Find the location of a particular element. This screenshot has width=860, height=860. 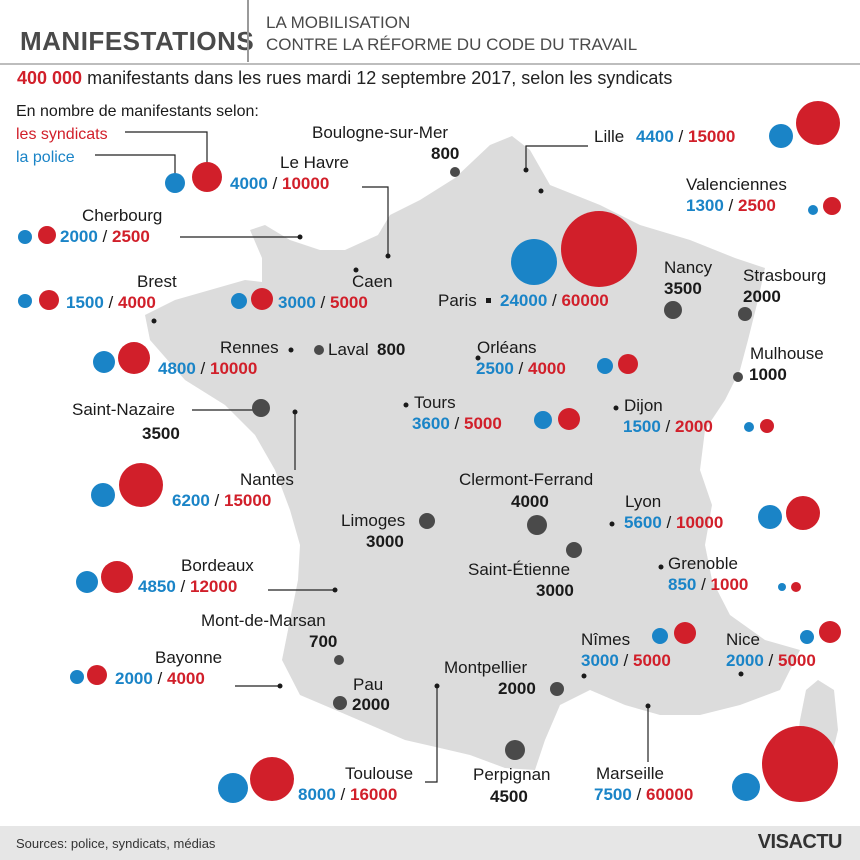

union-circle-tours is located at coordinates (569, 419).